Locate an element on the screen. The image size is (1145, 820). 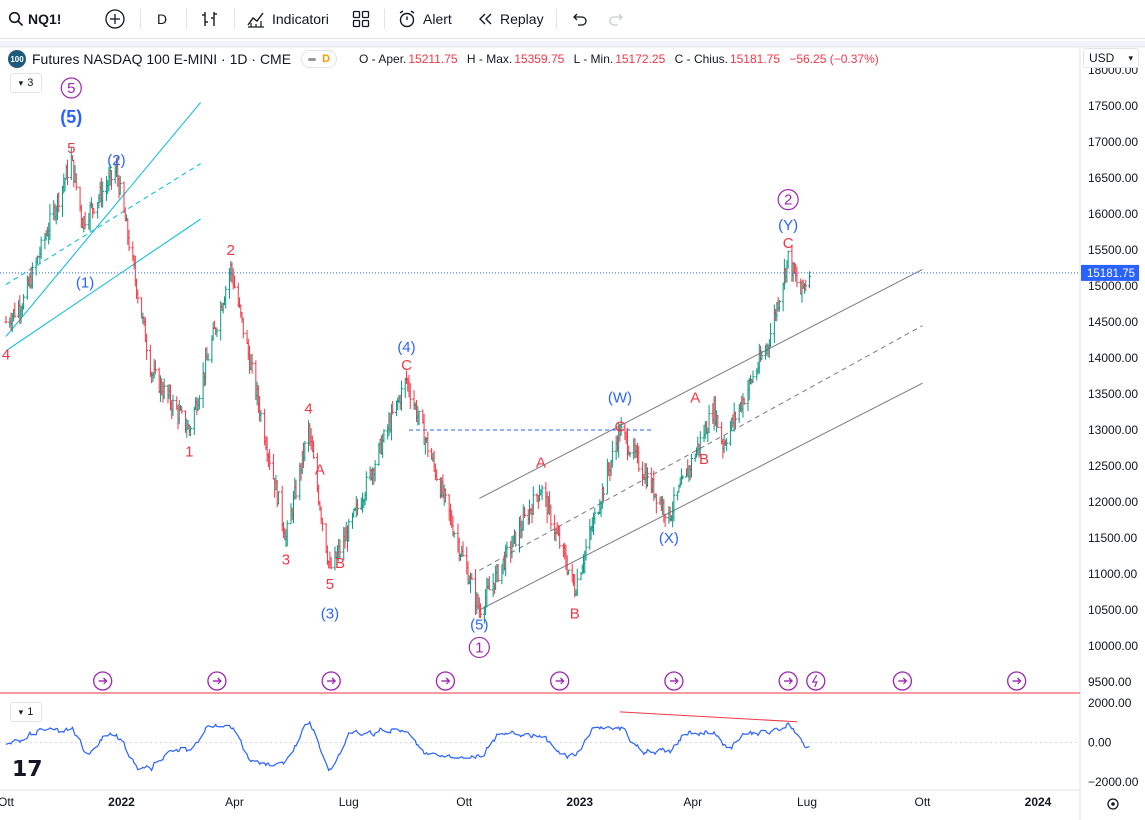
price-tick-label: 13500.00 is located at coordinates (1113, 394).